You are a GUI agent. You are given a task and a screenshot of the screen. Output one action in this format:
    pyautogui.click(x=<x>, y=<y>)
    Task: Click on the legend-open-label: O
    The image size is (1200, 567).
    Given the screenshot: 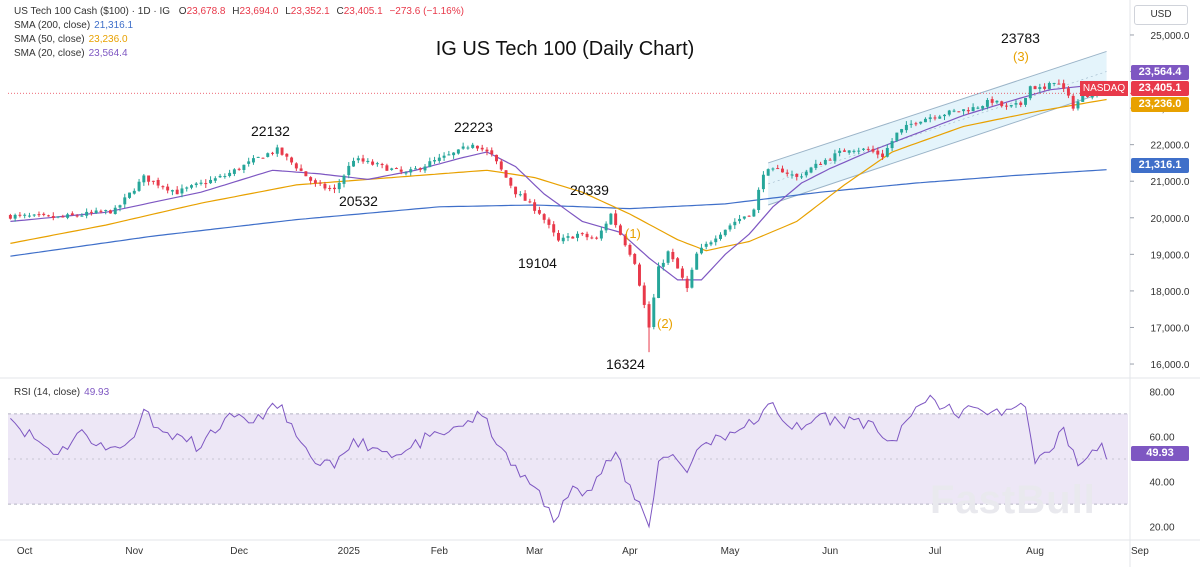 What is the action you would take?
    pyautogui.click(x=182, y=11)
    